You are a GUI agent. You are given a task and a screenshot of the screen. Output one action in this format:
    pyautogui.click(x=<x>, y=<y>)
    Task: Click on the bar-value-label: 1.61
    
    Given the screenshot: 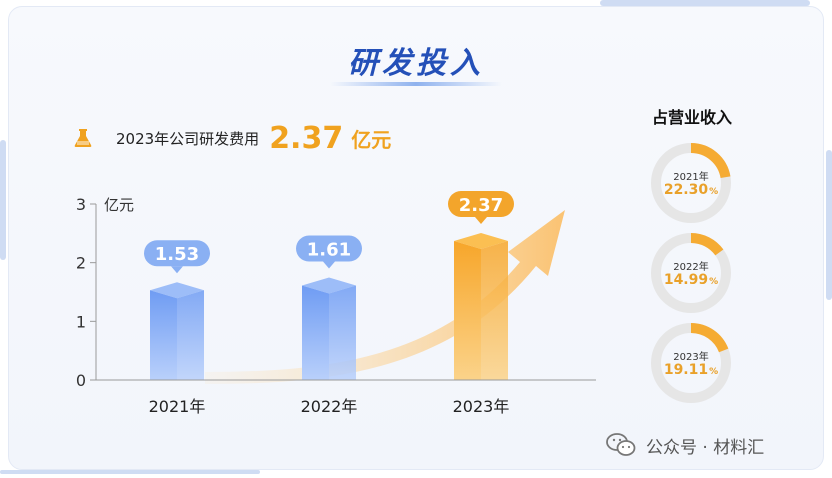 What is the action you would take?
    pyautogui.click(x=329, y=250)
    